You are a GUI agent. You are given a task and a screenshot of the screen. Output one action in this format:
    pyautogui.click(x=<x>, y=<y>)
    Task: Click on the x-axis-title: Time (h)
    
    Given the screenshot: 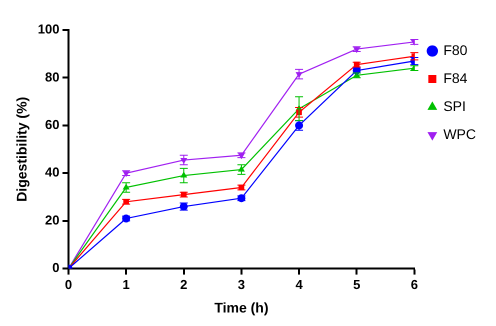 What is the action you would take?
    pyautogui.click(x=241, y=307)
    